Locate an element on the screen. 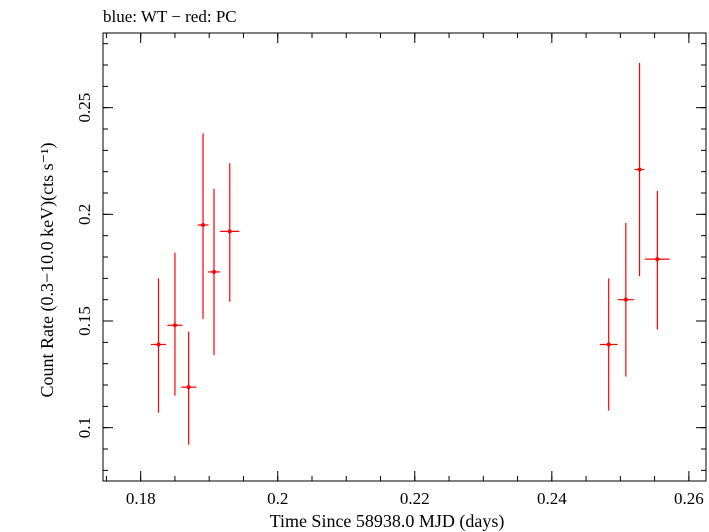  x-tick-label: 0.26 is located at coordinates (689, 498).